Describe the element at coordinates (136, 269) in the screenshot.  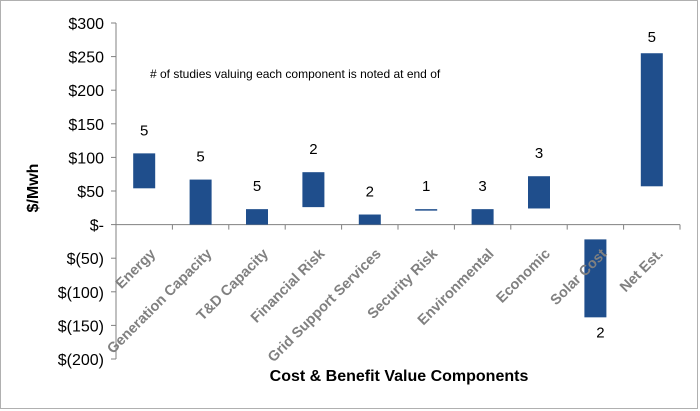
I see `x-category-label: Energy` at that location.